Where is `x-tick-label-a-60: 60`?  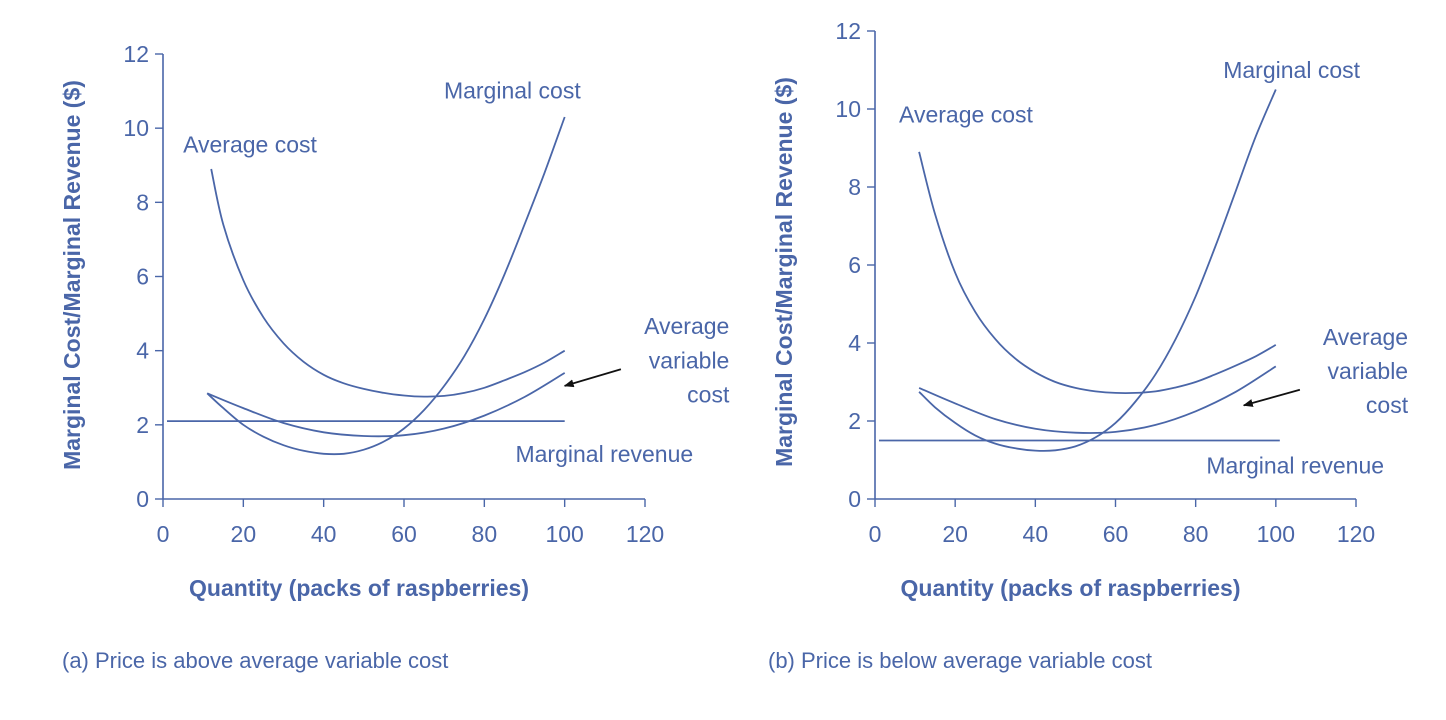 x-tick-label-a-60: 60 is located at coordinates (404, 534).